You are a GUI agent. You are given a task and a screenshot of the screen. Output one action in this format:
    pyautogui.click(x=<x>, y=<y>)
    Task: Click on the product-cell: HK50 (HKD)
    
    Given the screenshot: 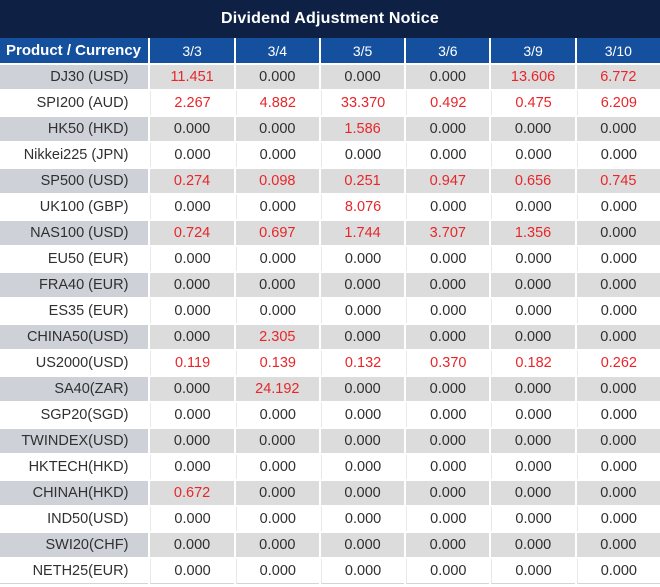 What is the action you would take?
    pyautogui.click(x=74, y=129)
    